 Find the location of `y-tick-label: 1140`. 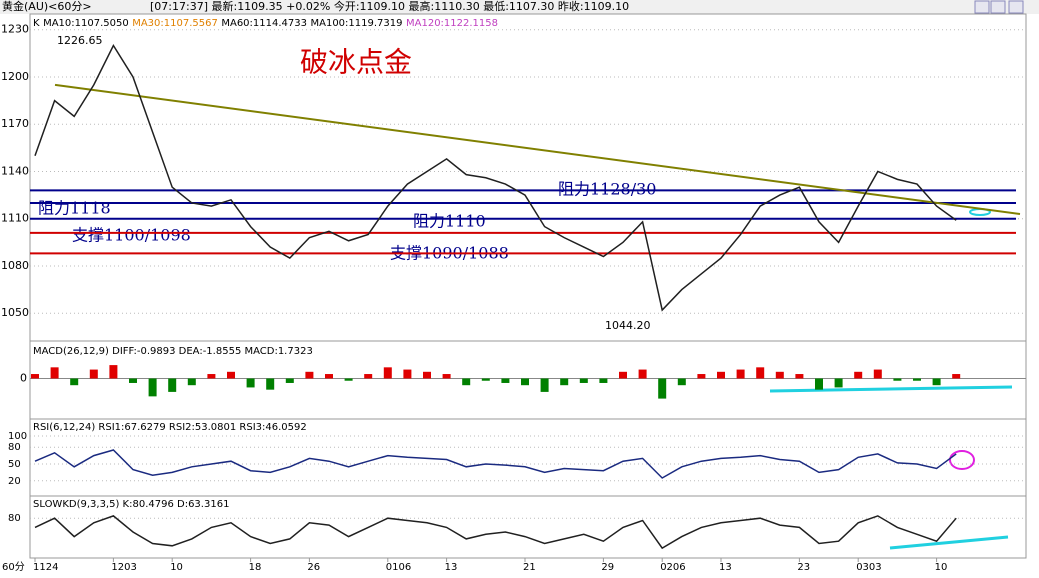

y-tick-label: 1140 is located at coordinates (15, 170).